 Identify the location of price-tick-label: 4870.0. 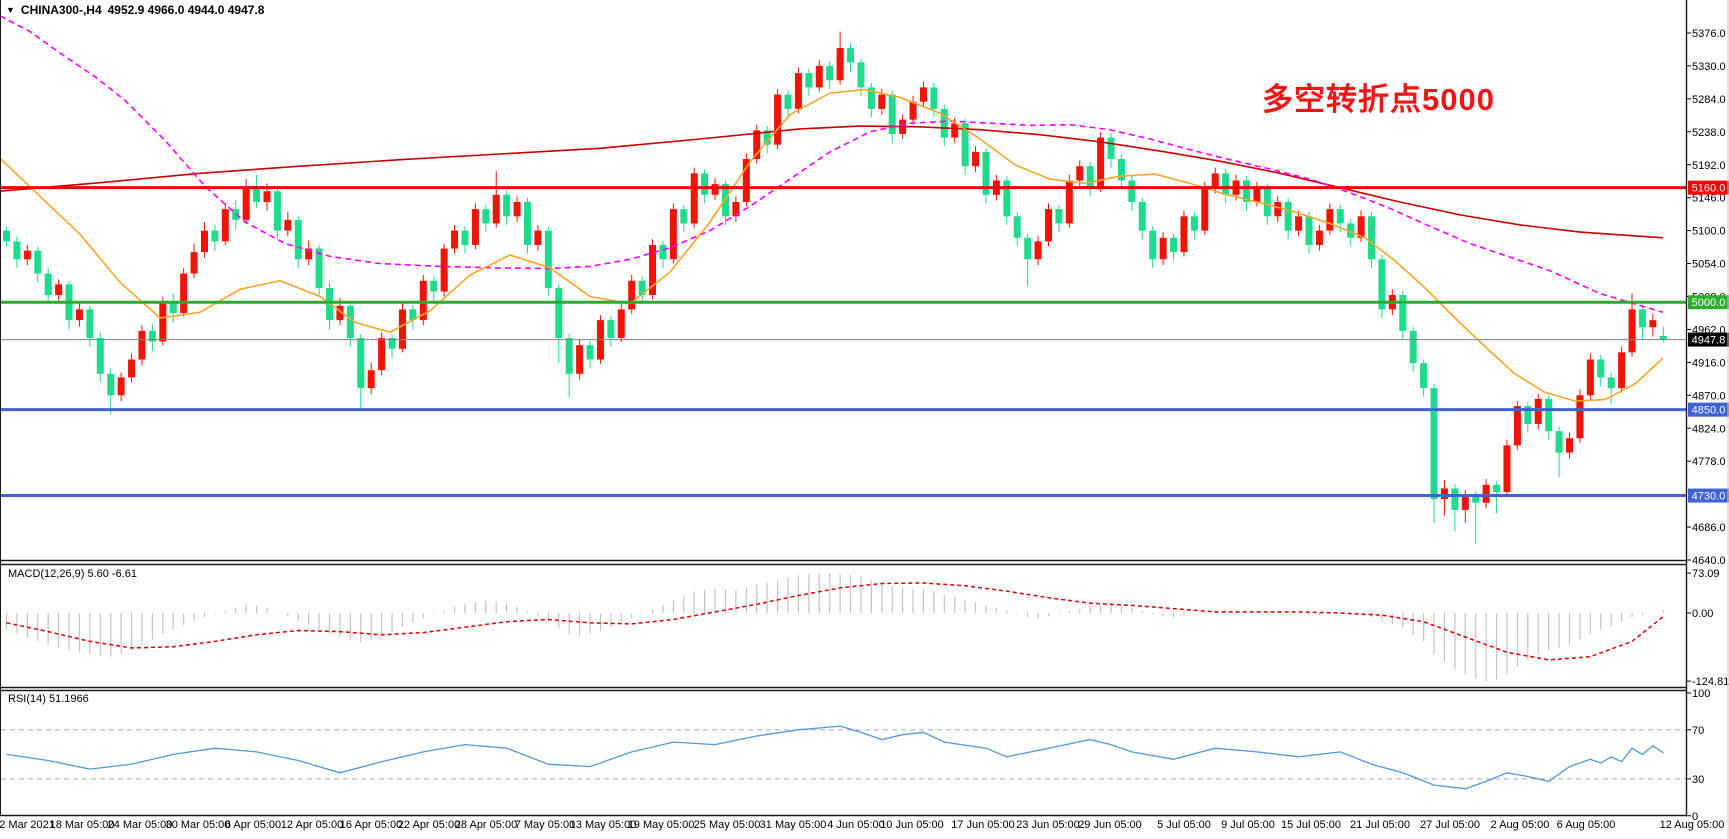
(1709, 396).